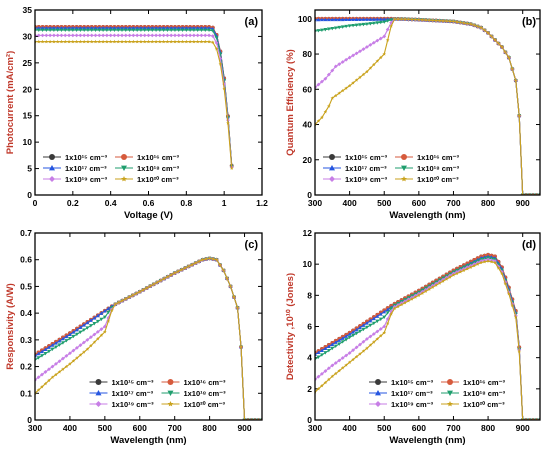 This screenshot has height=453, width=550. Describe the element at coordinates (309, 295) in the screenshot. I see `y-tick-label: 8` at that location.